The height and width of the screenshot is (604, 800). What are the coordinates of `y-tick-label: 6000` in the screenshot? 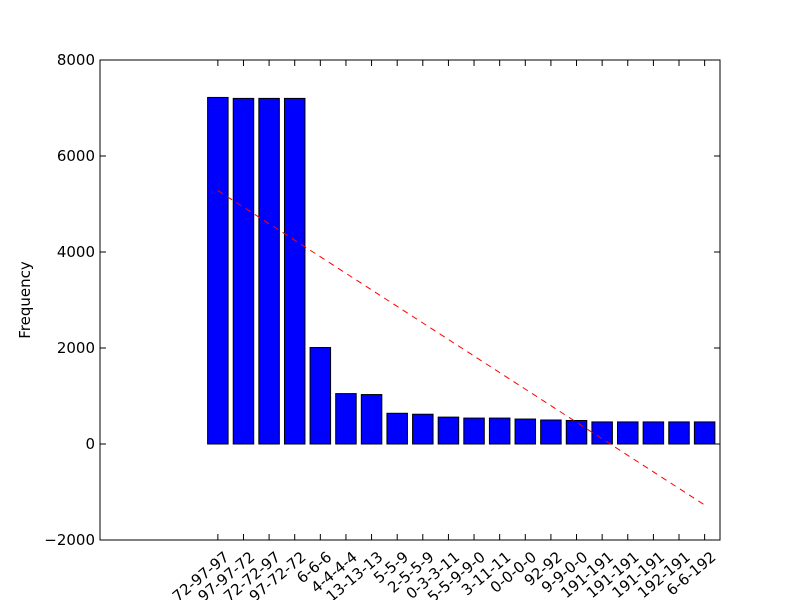 It's located at (76, 156).